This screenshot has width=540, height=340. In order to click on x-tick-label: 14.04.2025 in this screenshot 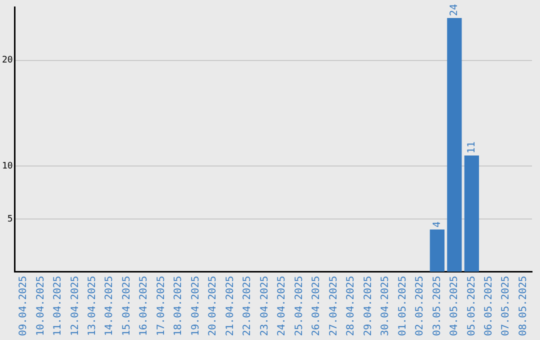, I will do `click(110, 306)`.